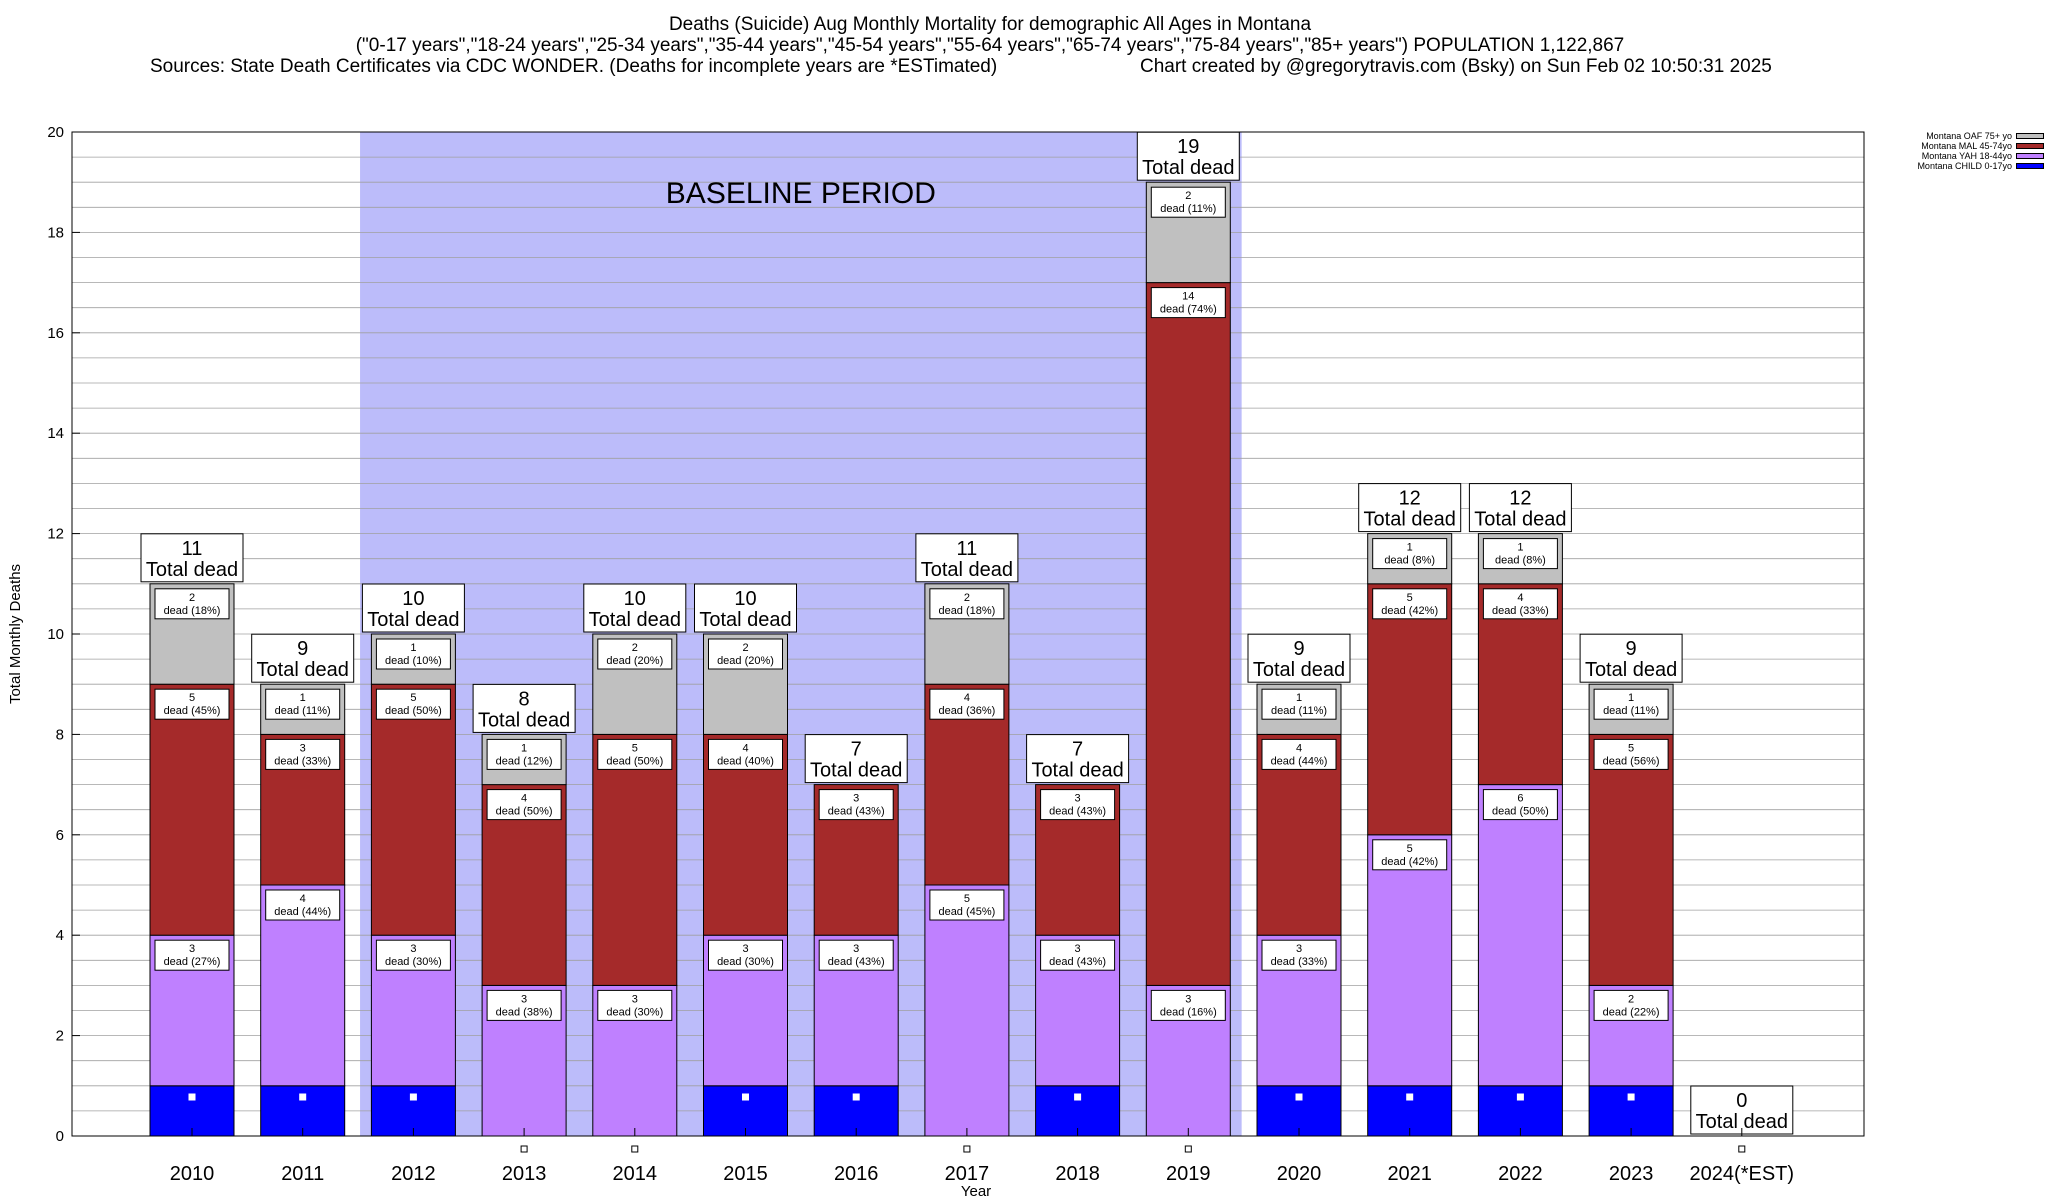 The height and width of the screenshot is (1200, 2048). What do you see at coordinates (1410, 499) in the screenshot?
I see `total-label-value: 12` at bounding box center [1410, 499].